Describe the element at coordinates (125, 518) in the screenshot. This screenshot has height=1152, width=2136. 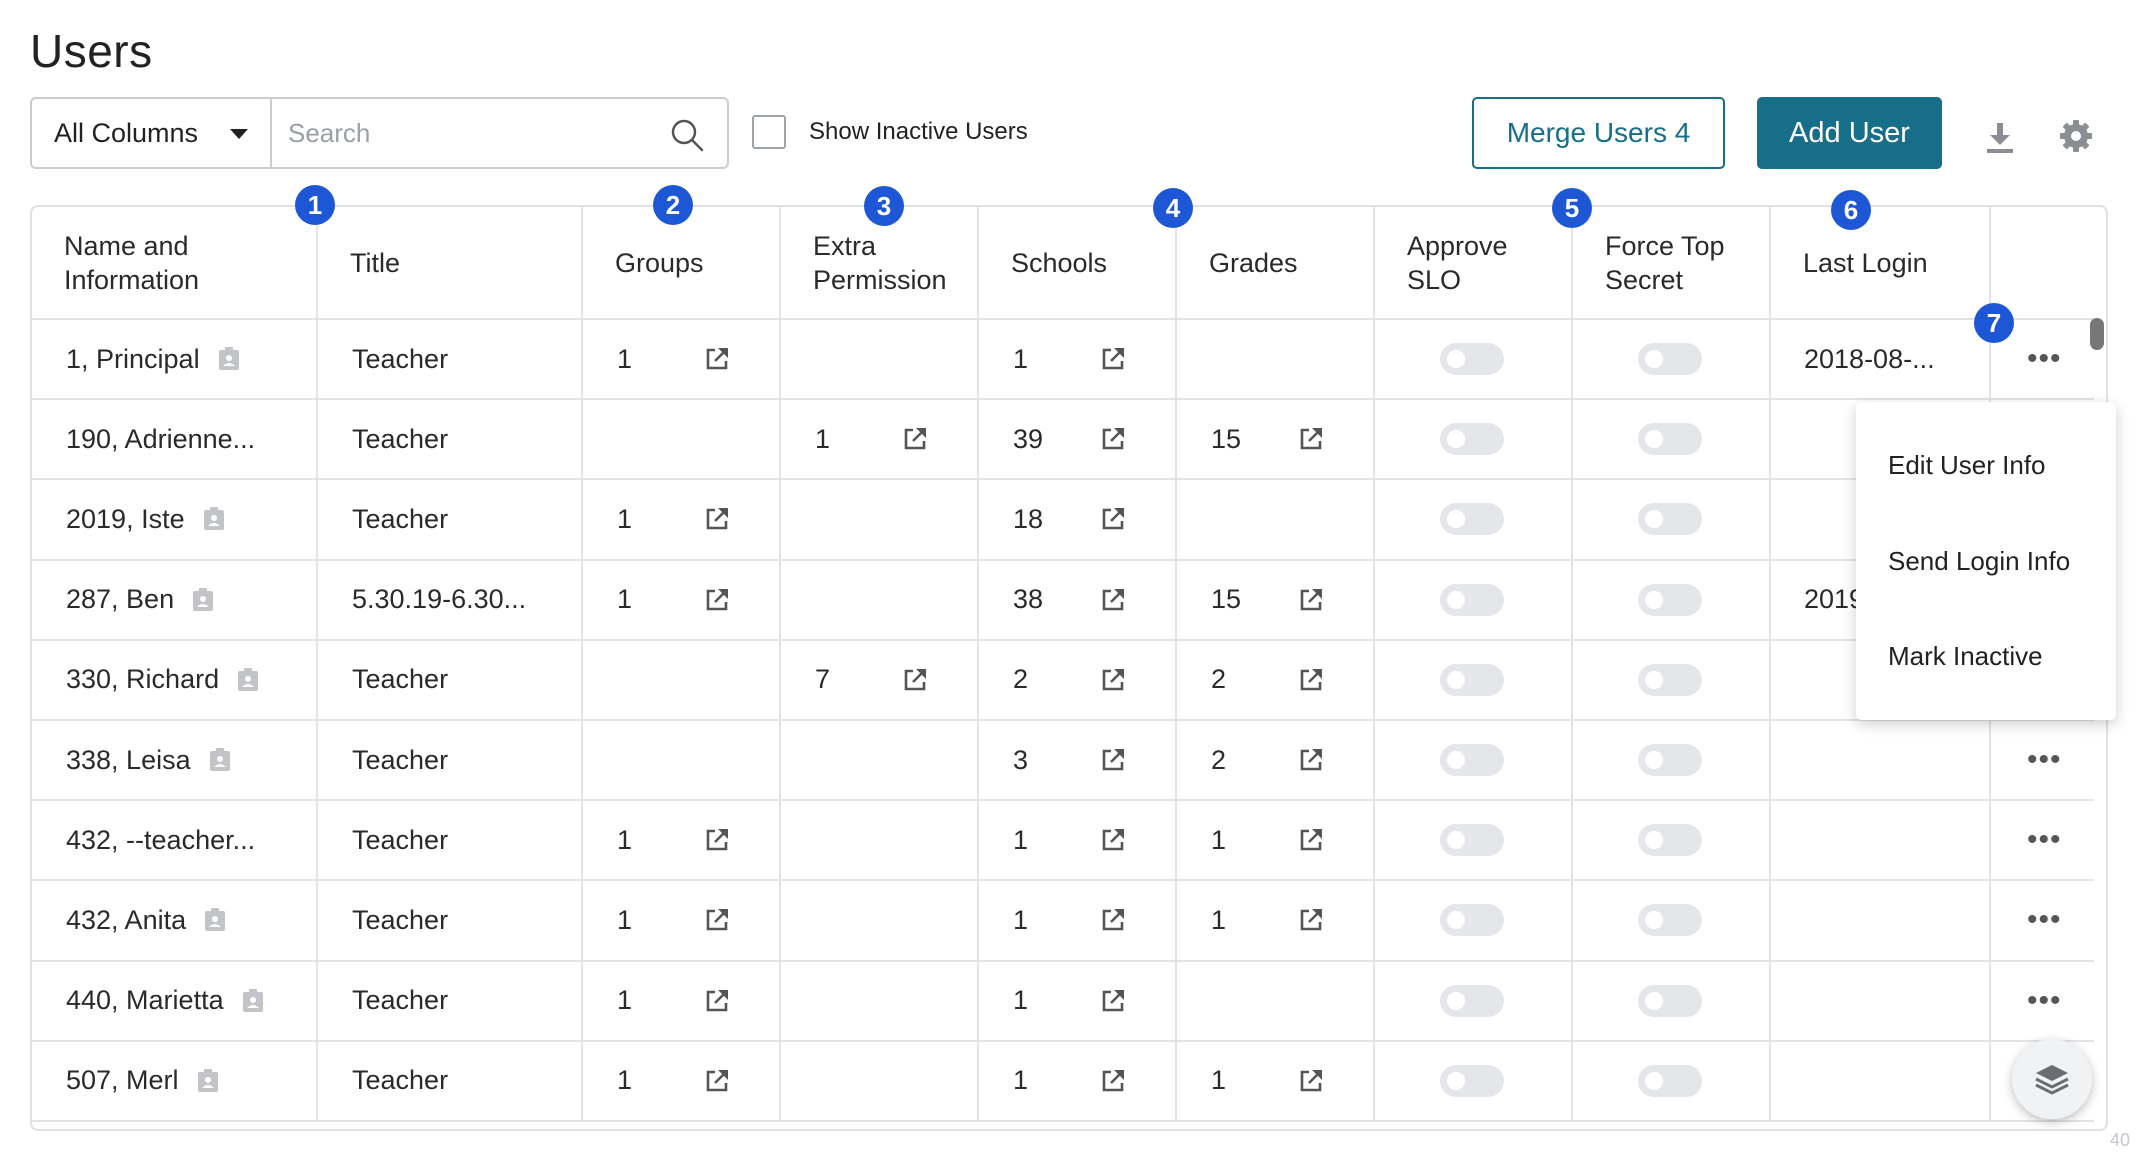
I see `user-name: 2019, Iste` at that location.